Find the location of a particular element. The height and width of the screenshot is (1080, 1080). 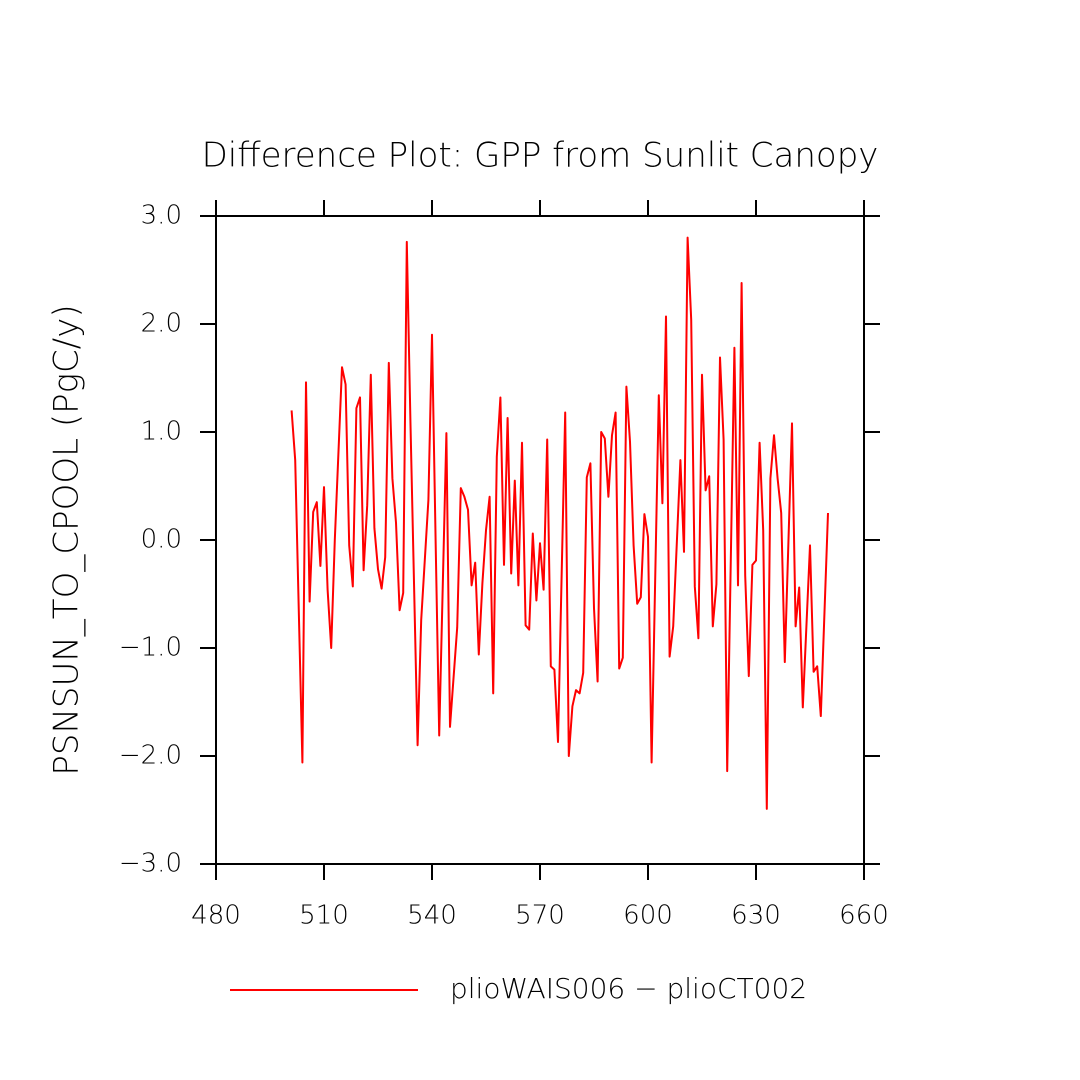

x-tick-label: 510 is located at coordinates (324, 916).